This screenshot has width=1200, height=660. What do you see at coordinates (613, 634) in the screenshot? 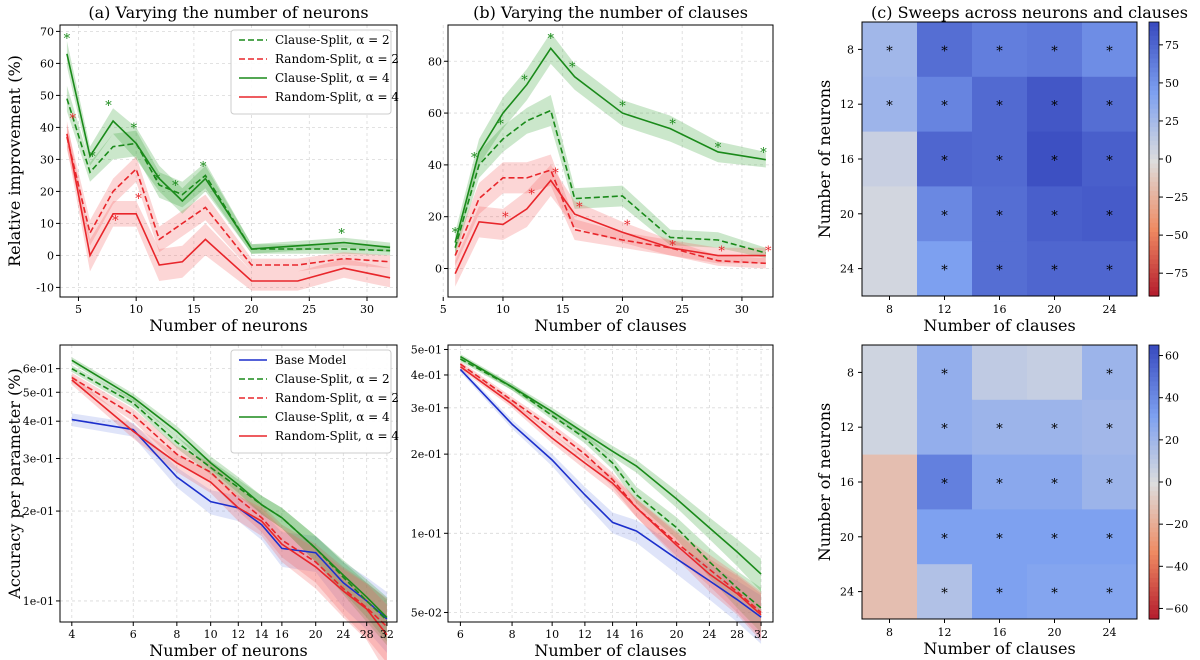
I see `x-tick-label: 14` at bounding box center [613, 634].